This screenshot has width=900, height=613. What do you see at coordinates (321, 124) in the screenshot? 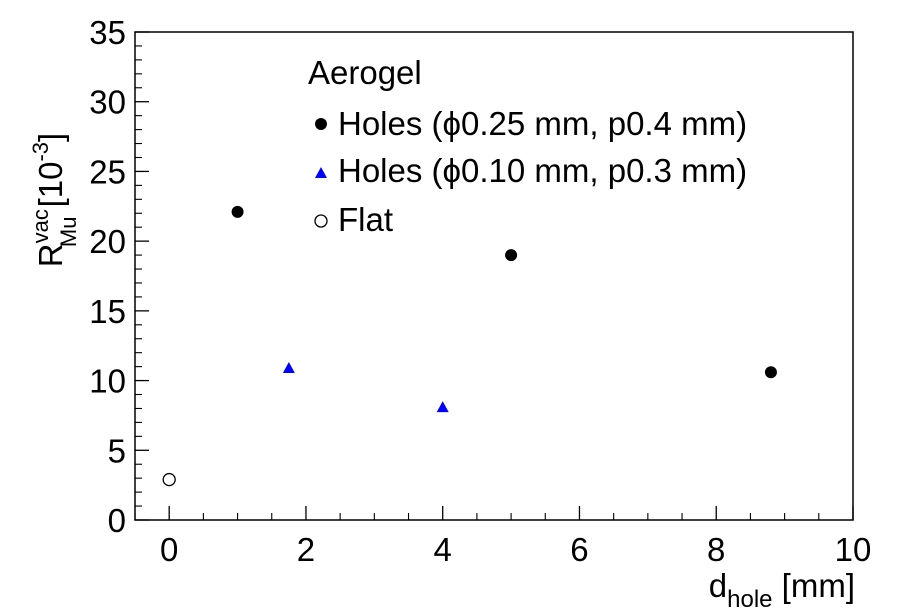
I see `legend-marker-filled-circle` at bounding box center [321, 124].